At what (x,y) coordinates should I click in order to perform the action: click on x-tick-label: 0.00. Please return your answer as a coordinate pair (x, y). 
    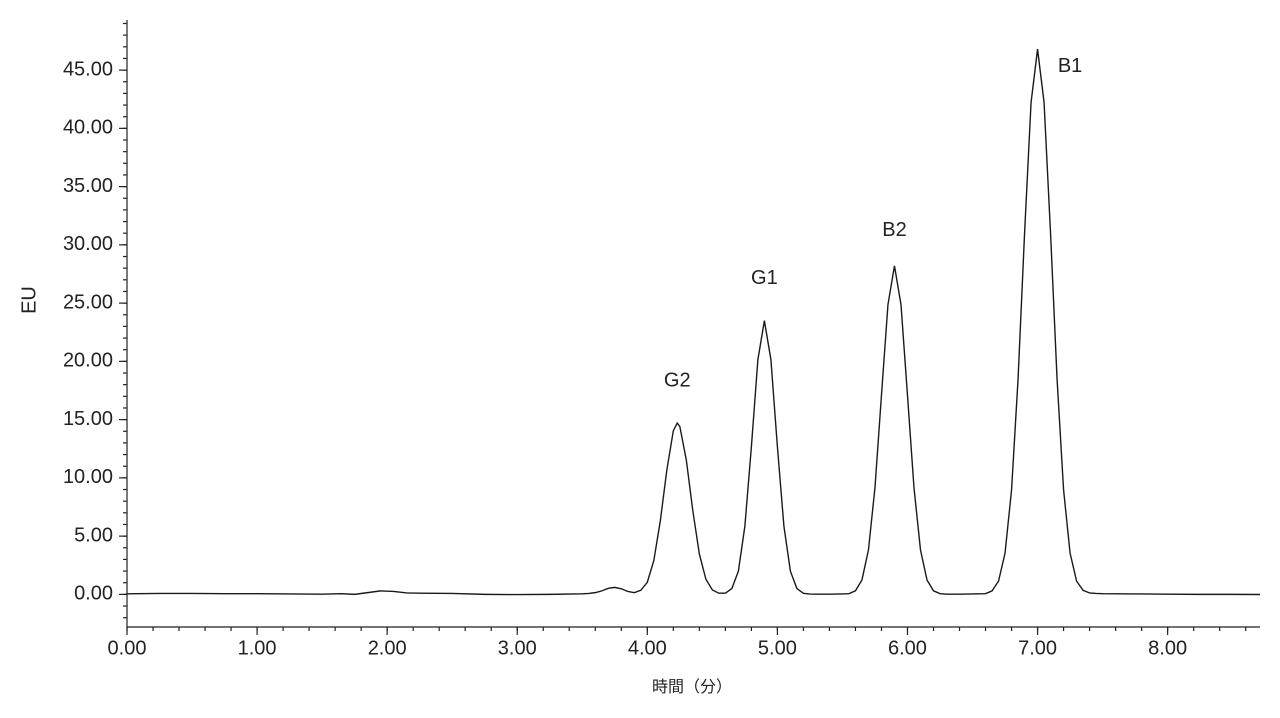
    Looking at the image, I should click on (127, 648).